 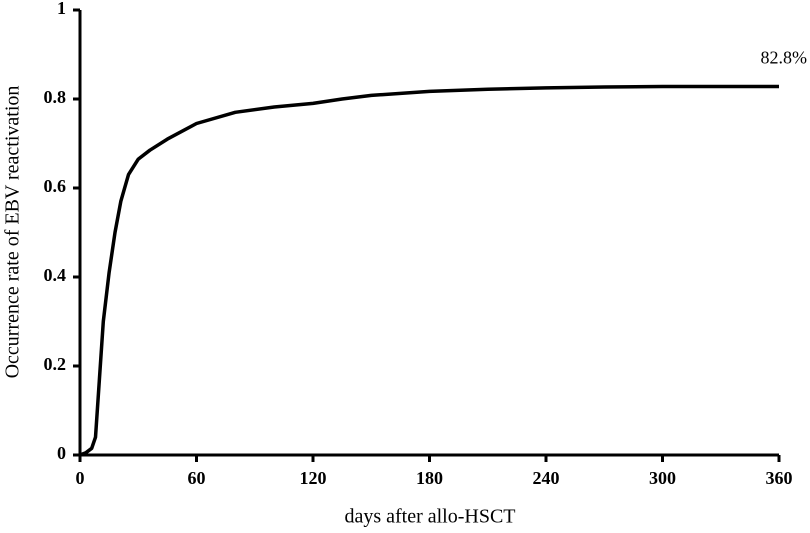 What do you see at coordinates (55, 97) in the screenshot?
I see `y-tick-label: 0.8` at bounding box center [55, 97].